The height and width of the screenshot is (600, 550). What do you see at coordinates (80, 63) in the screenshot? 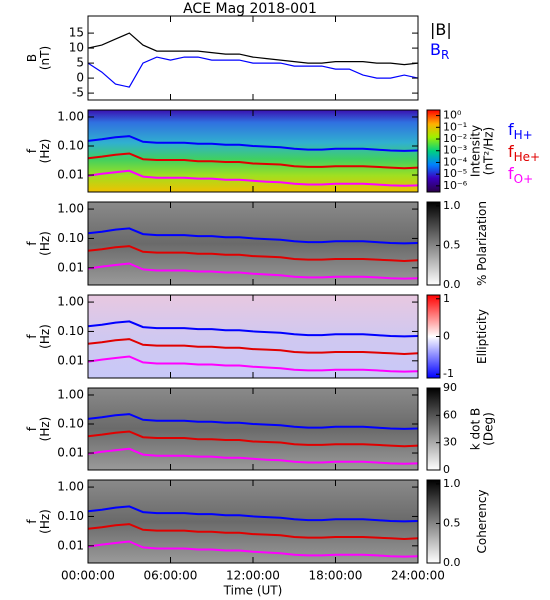
I see `y-tick-label: 5` at bounding box center [80, 63].